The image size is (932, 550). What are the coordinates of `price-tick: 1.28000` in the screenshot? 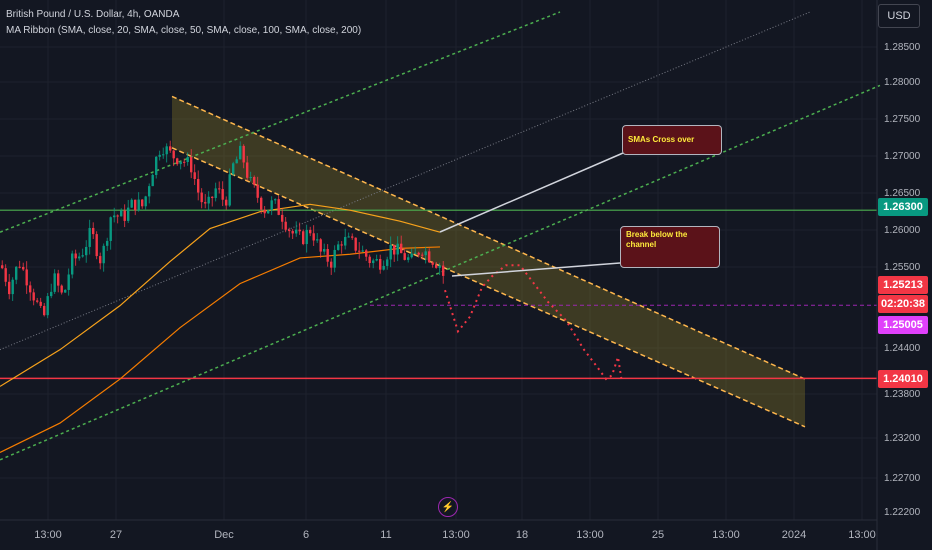 It's located at (902, 82).